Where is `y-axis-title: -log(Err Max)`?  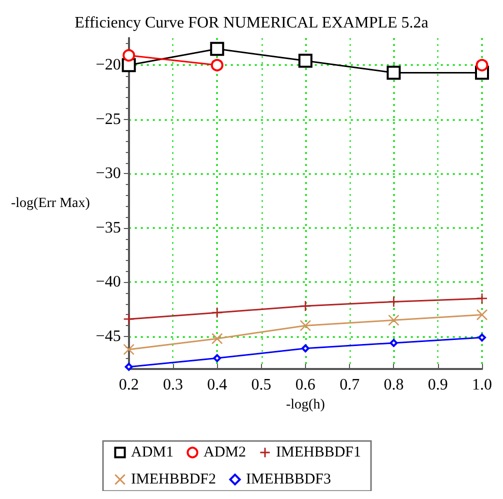
y-axis-title: -log(Err Max) is located at coordinates (50, 203).